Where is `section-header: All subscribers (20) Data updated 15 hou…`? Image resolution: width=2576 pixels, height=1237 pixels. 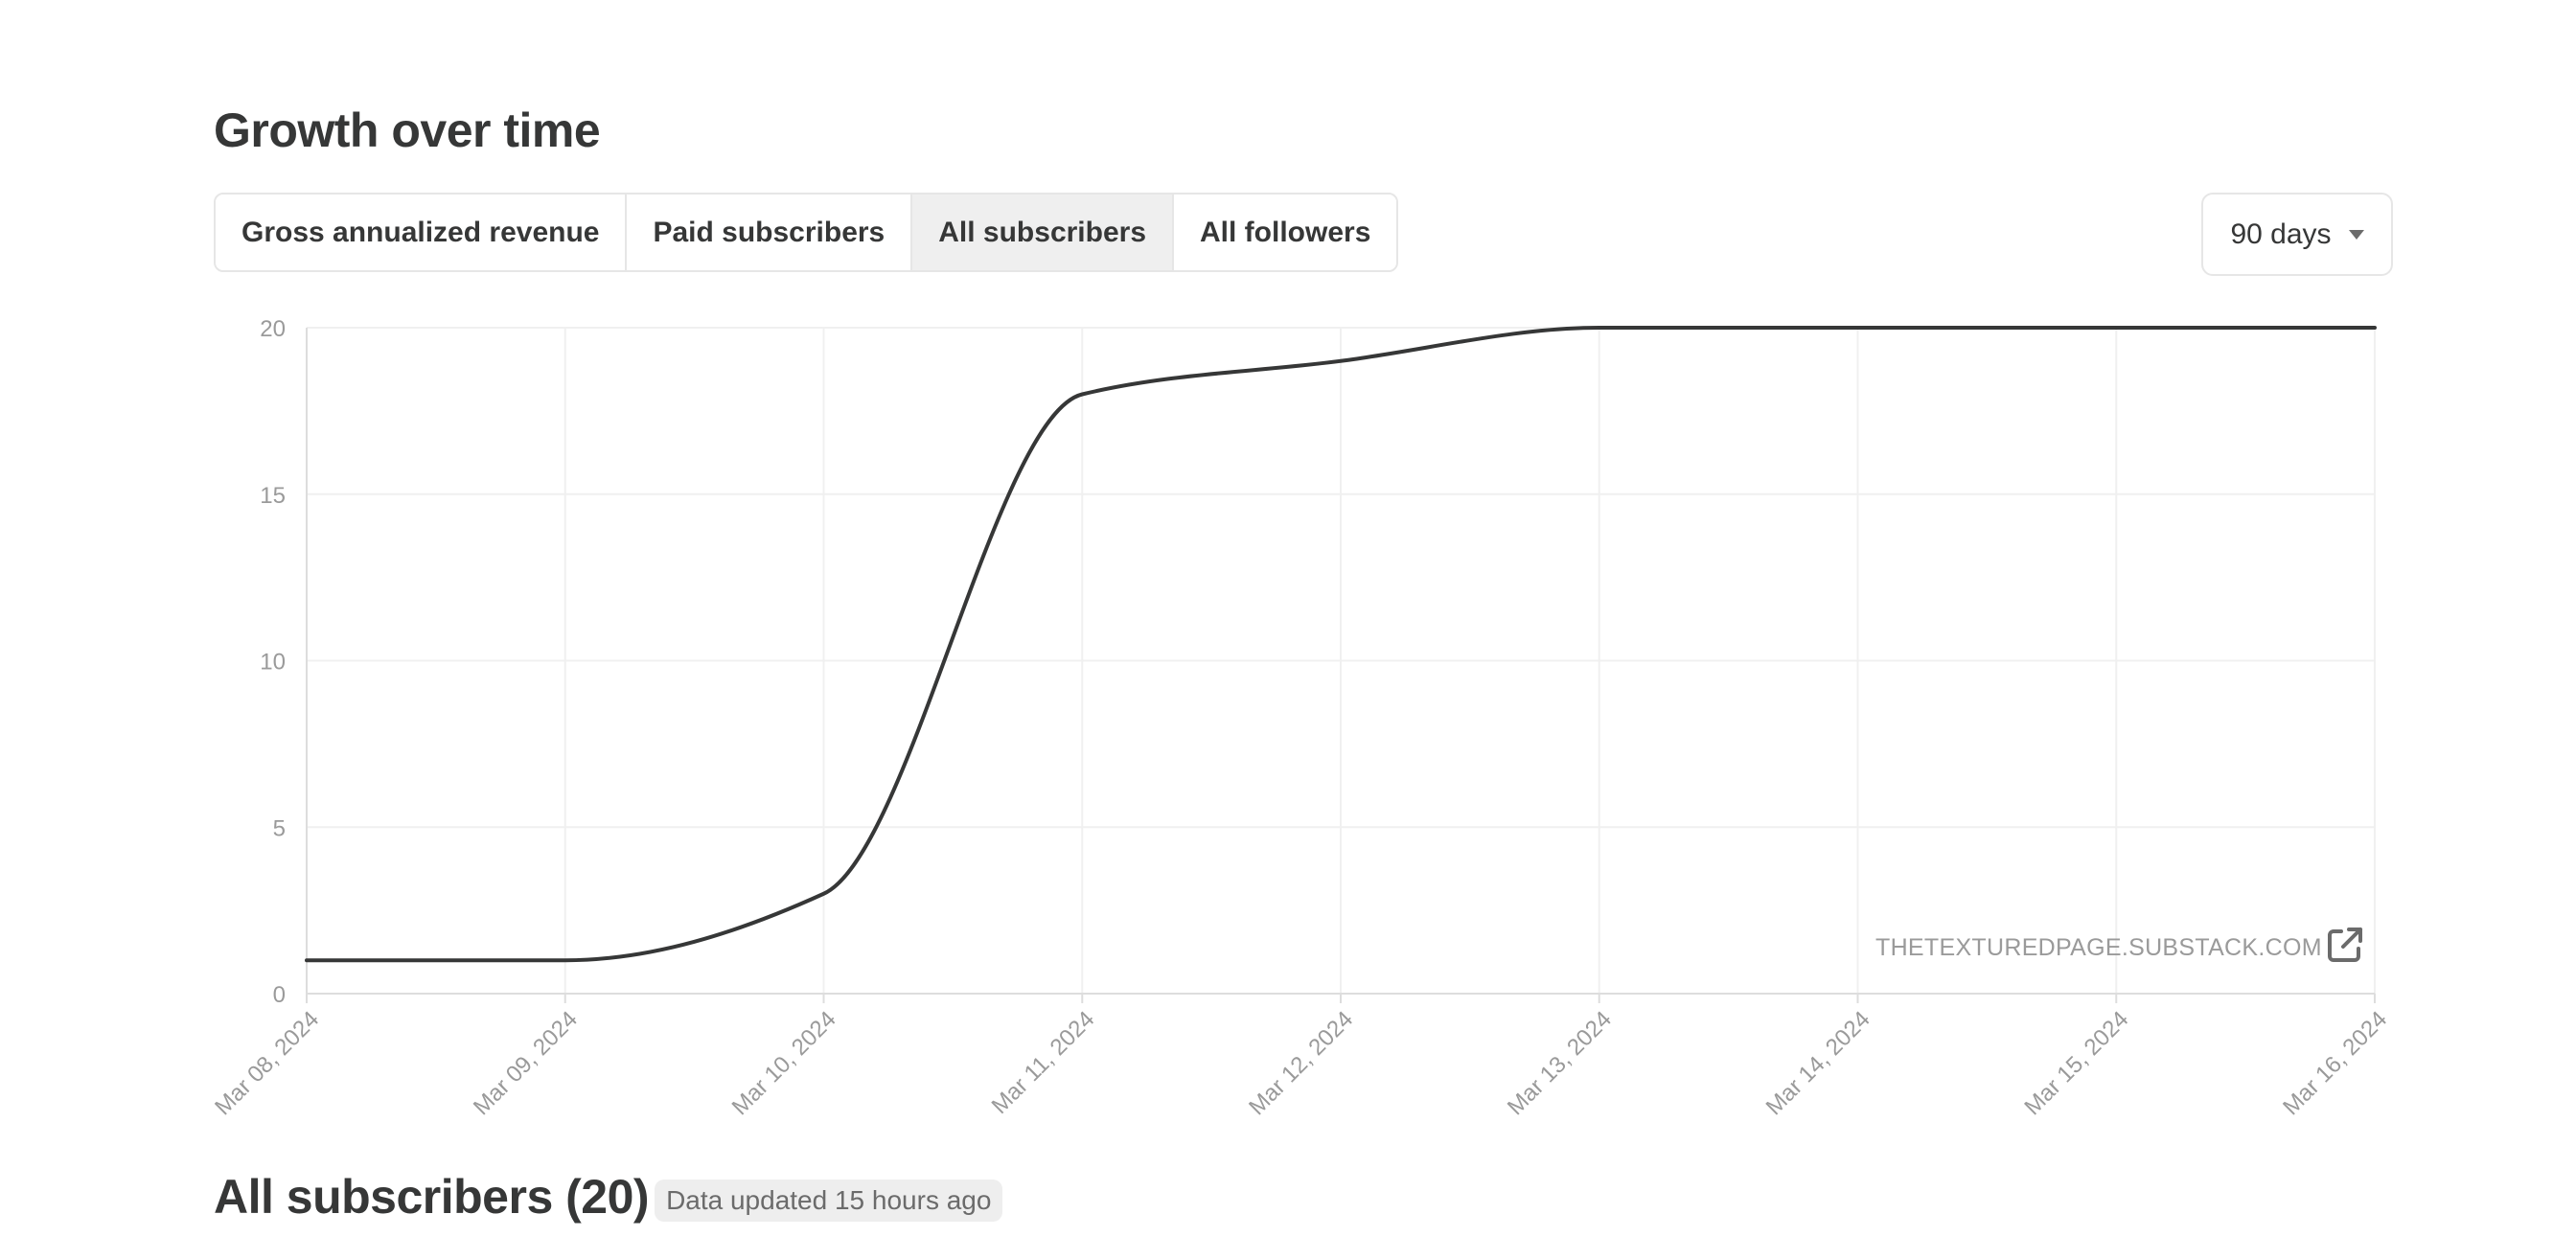 section-header: All subscribers (20) Data updated 15 hou… is located at coordinates (608, 1197).